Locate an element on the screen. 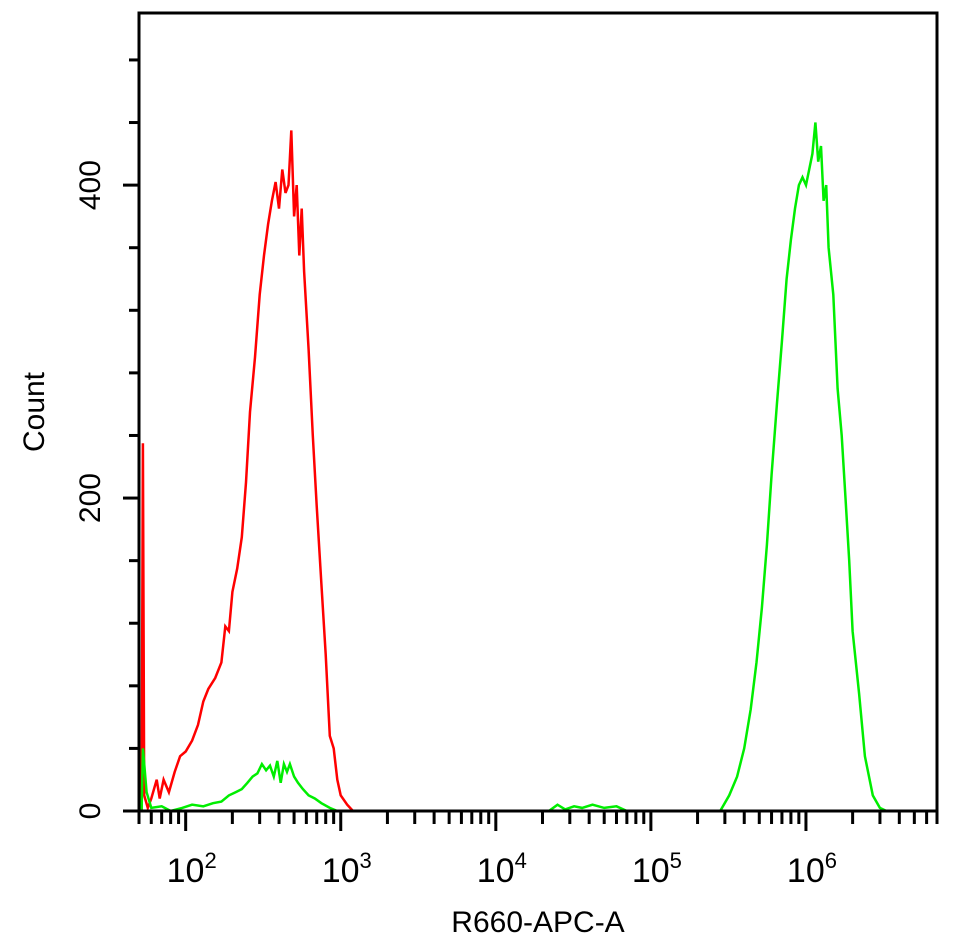 The width and height of the screenshot is (961, 941). x-axis-title: R660-APC-A is located at coordinates (537, 922).